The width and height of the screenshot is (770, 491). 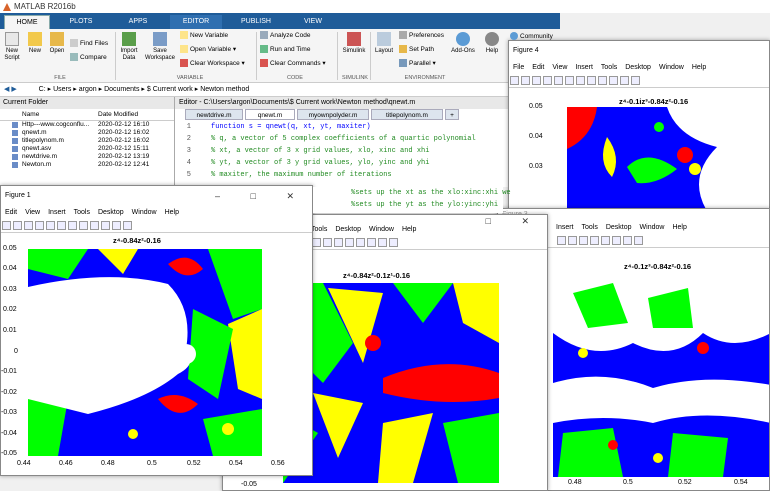 What do you see at coordinates (62, 89) in the screenshot?
I see `path-segment: Users` at bounding box center [62, 89].